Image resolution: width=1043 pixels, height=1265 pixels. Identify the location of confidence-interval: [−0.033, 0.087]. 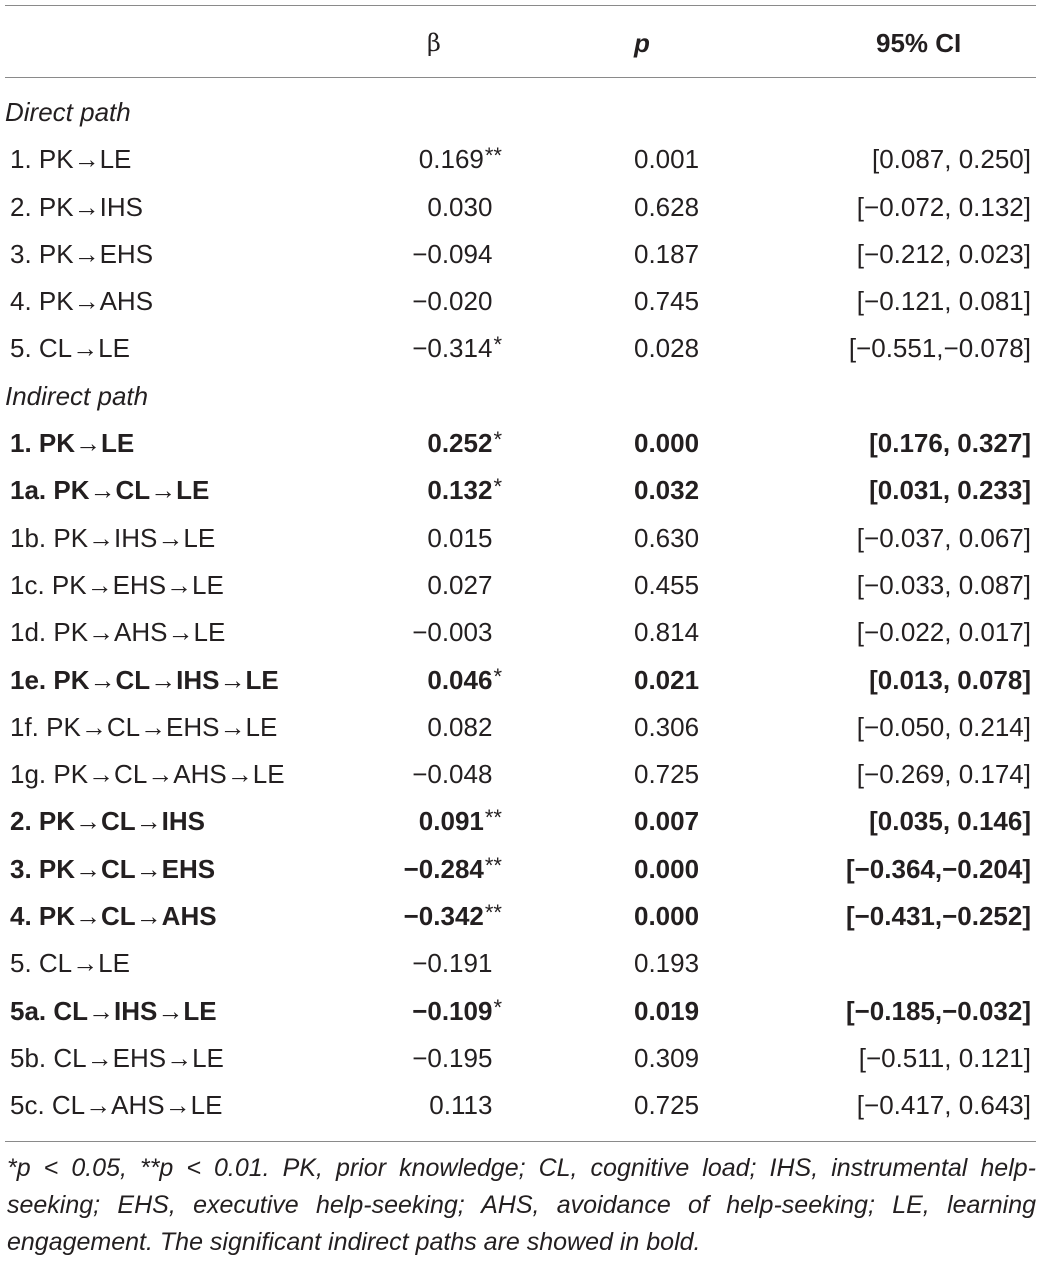
(943, 584).